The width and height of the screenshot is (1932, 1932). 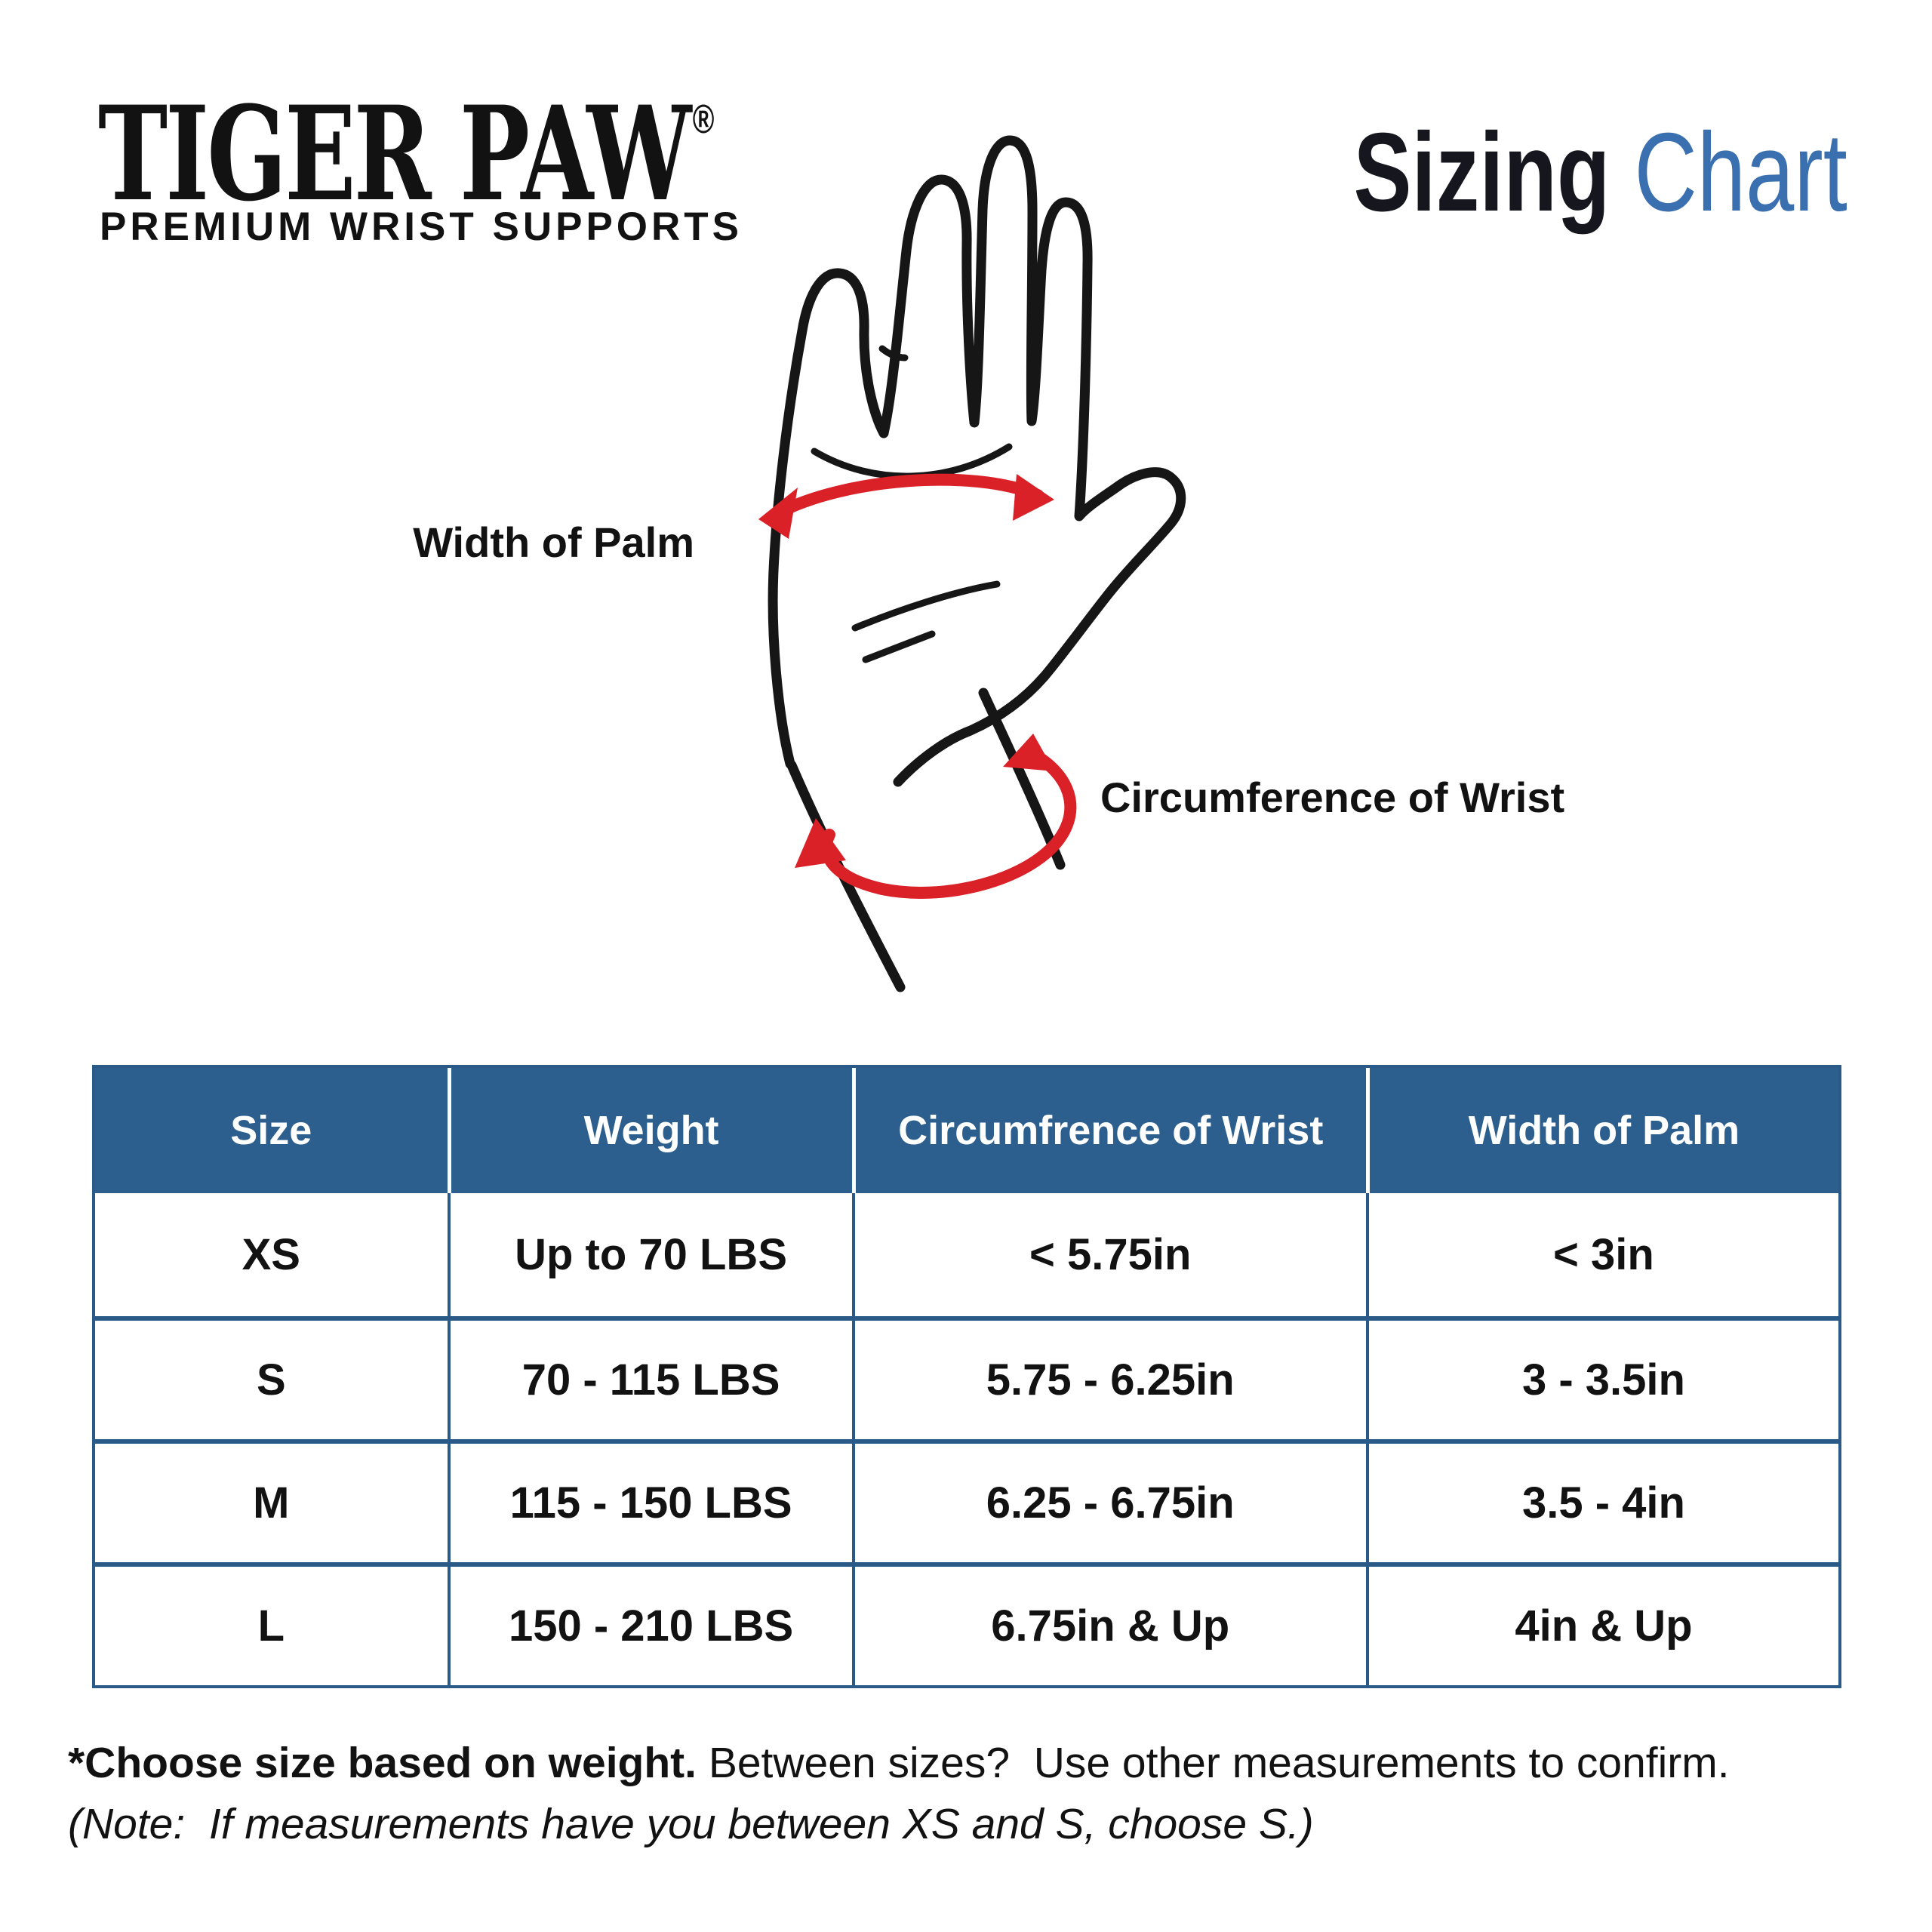 What do you see at coordinates (1601, 1623) in the screenshot?
I see `table-cell: 4in & Up` at bounding box center [1601, 1623].